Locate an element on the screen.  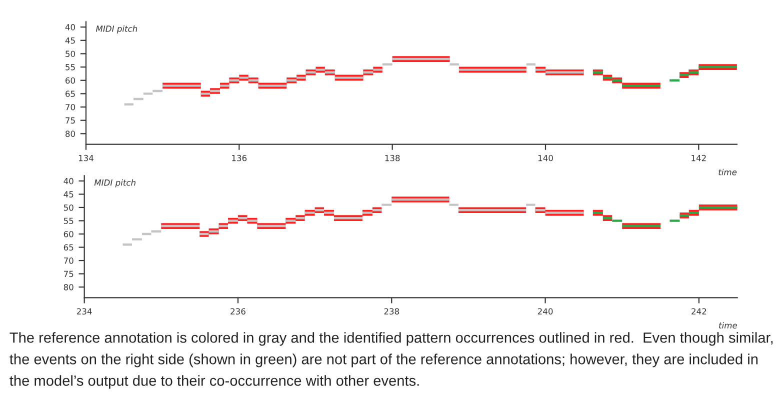
x-tick-label: 236 is located at coordinates (238, 311).